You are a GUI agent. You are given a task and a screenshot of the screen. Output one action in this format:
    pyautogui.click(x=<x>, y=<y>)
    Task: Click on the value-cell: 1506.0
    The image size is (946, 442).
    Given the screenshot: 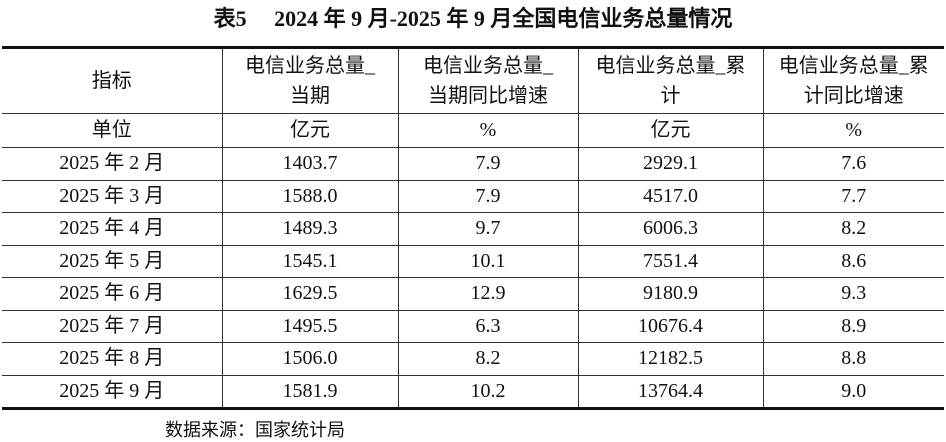 What is the action you would take?
    pyautogui.click(x=309, y=359)
    